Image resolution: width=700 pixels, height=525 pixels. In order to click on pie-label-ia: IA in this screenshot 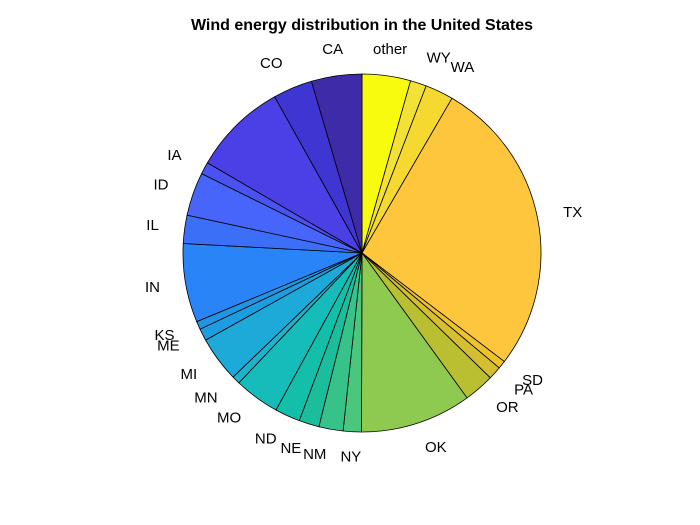, I will do `click(174, 155)`.